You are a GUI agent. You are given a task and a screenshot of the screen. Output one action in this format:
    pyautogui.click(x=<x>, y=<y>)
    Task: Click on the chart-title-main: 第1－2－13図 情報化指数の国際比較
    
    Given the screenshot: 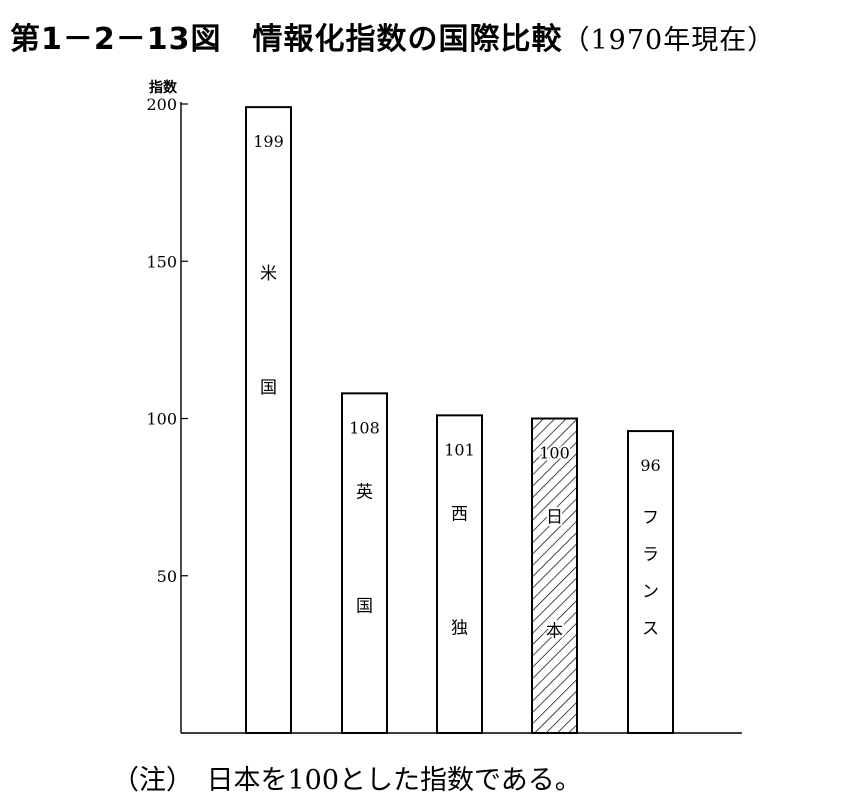 What is the action you would take?
    pyautogui.click(x=286, y=39)
    